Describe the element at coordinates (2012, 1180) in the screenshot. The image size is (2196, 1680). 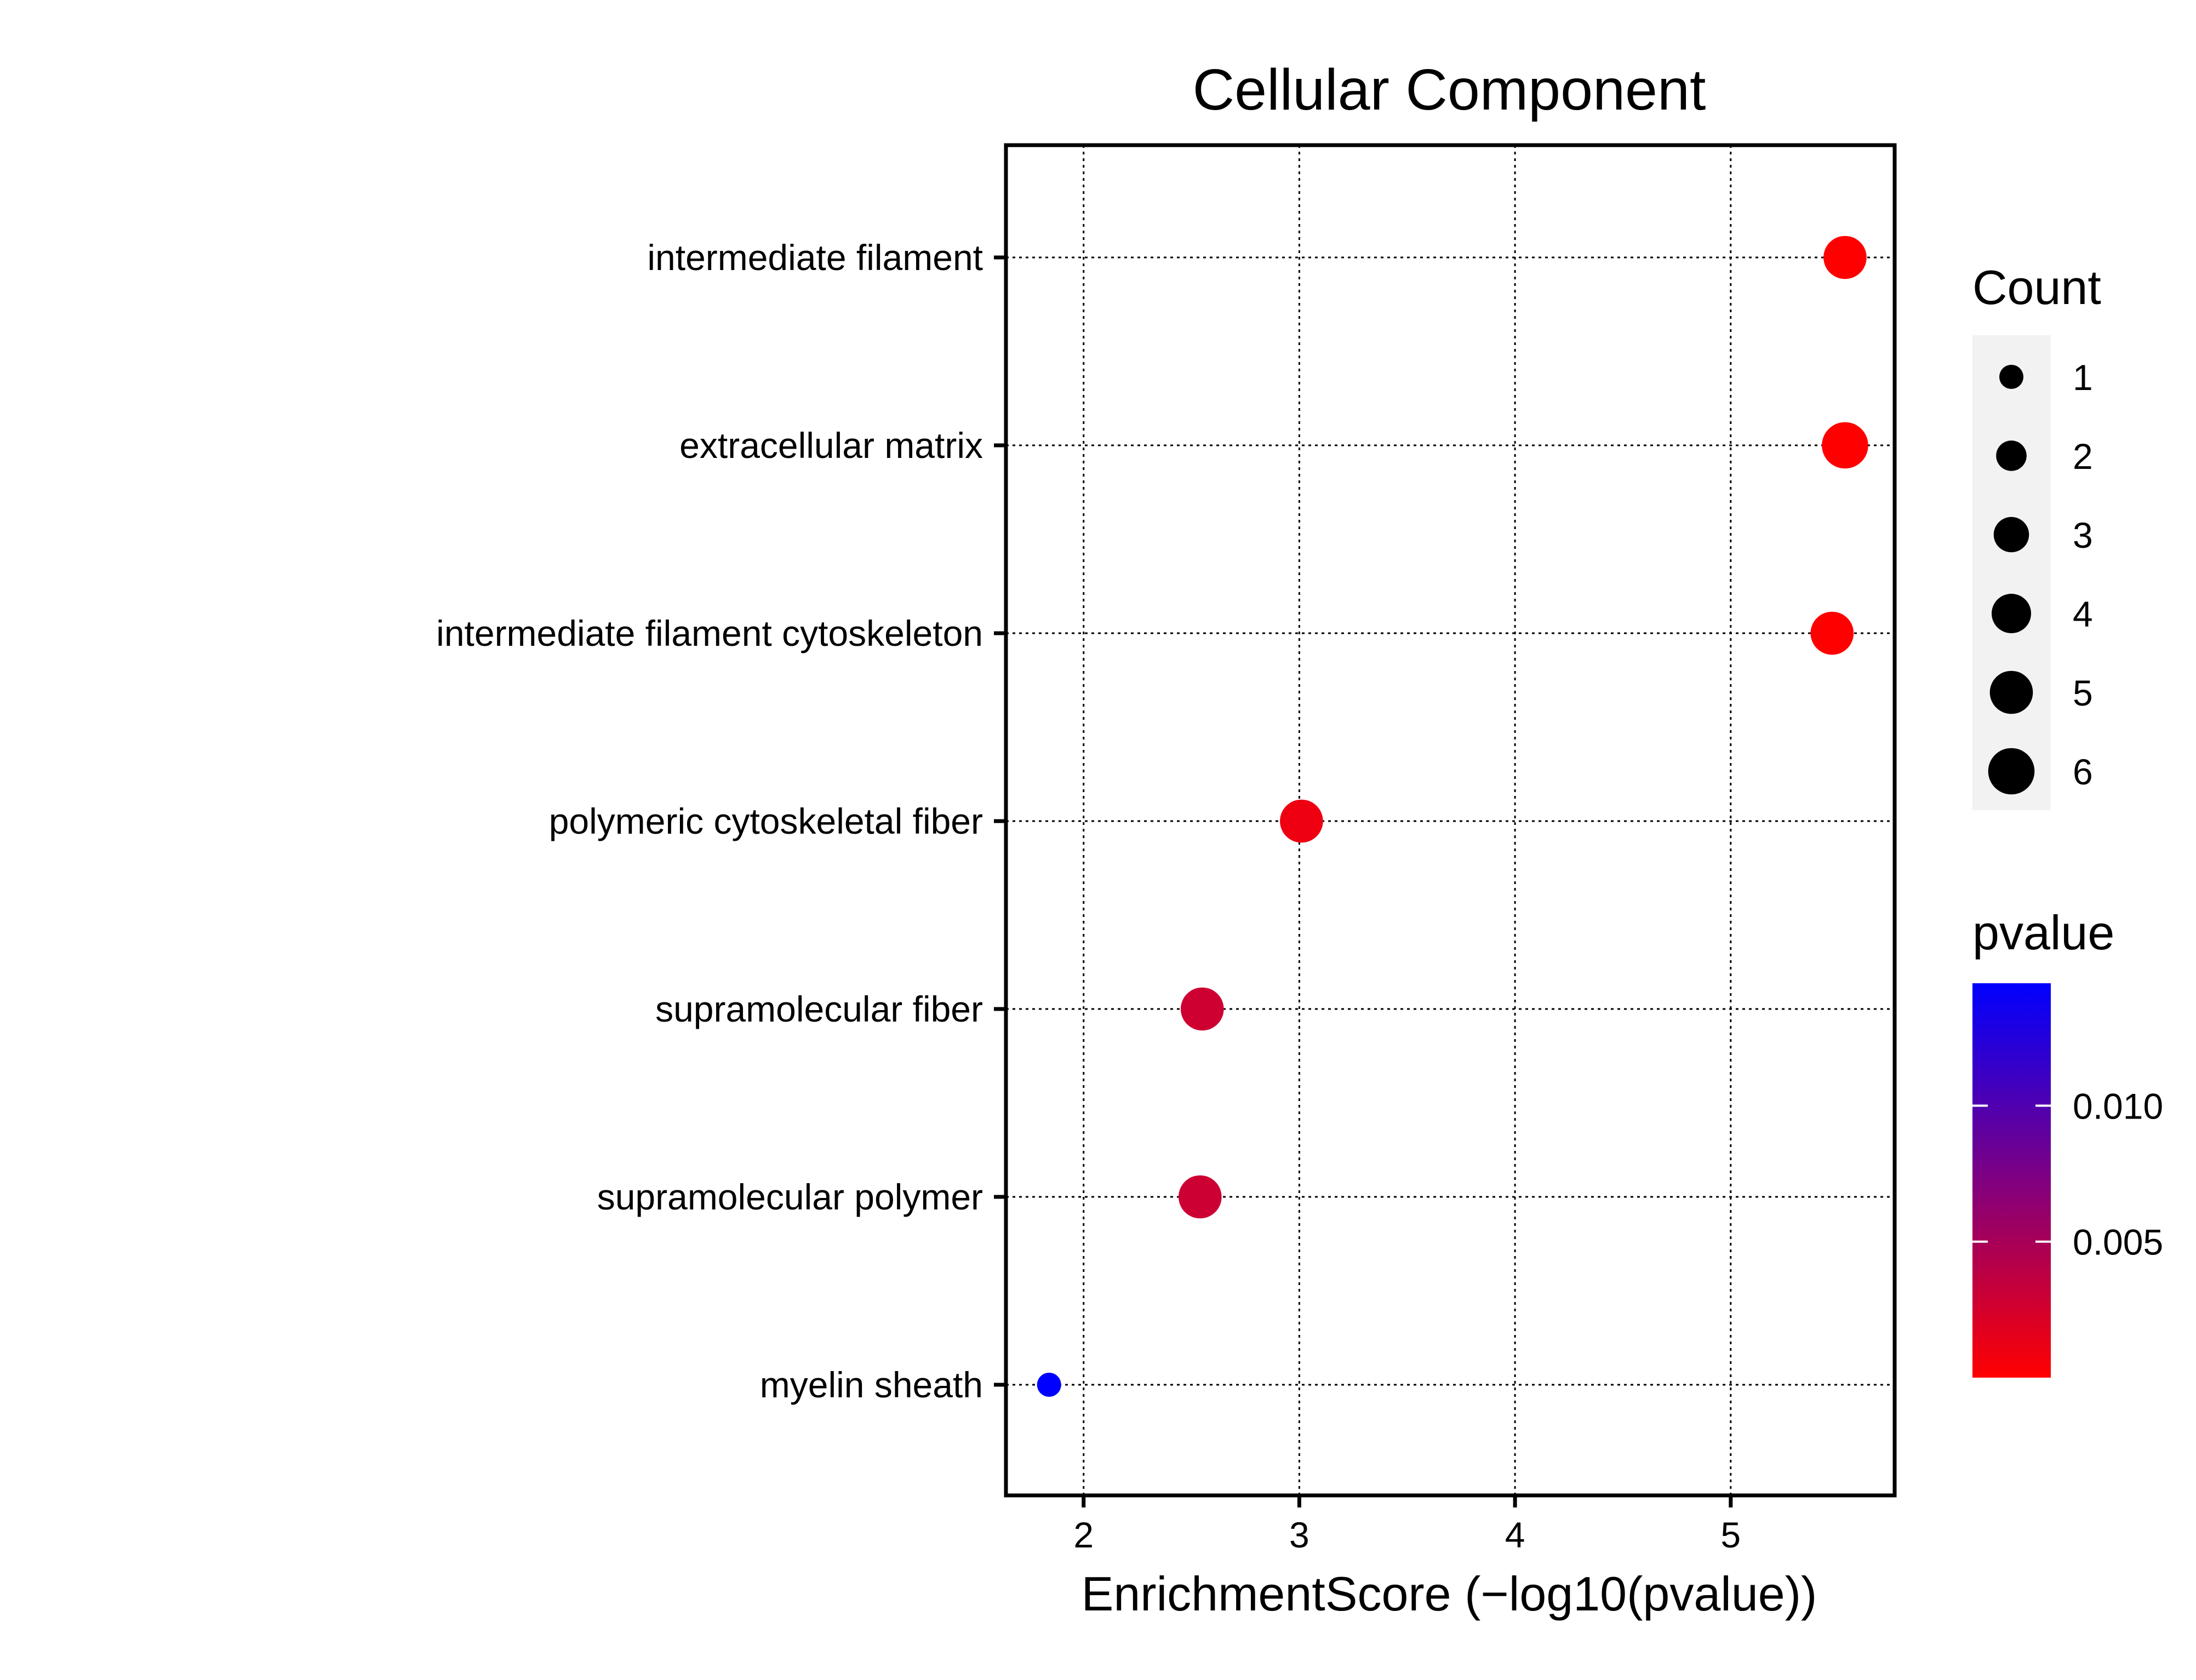
I see `pvalue-colorbar` at that location.